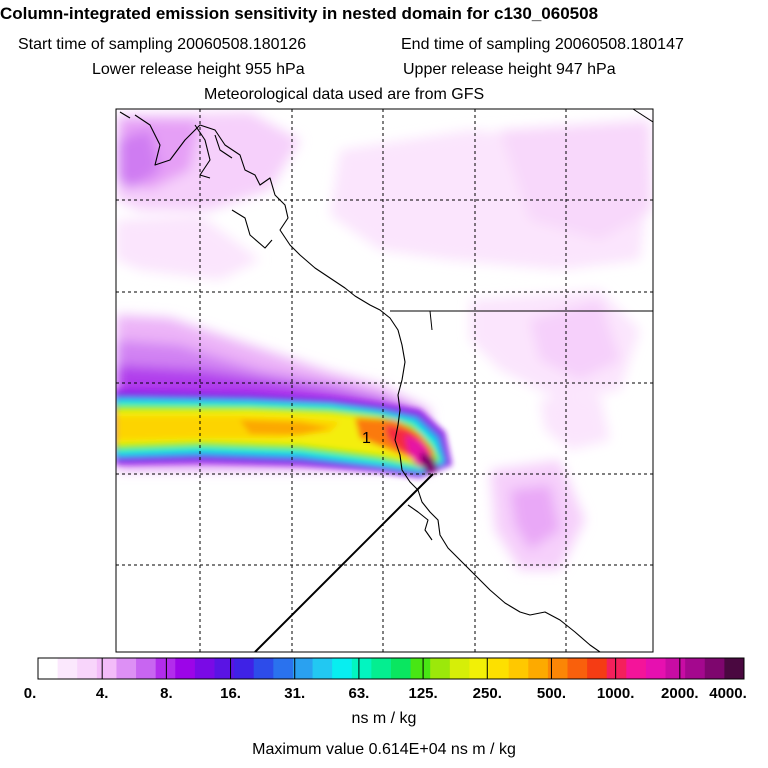 The width and height of the screenshot is (768, 768). What do you see at coordinates (344, 562) in the screenshot?
I see `release-track` at bounding box center [344, 562].